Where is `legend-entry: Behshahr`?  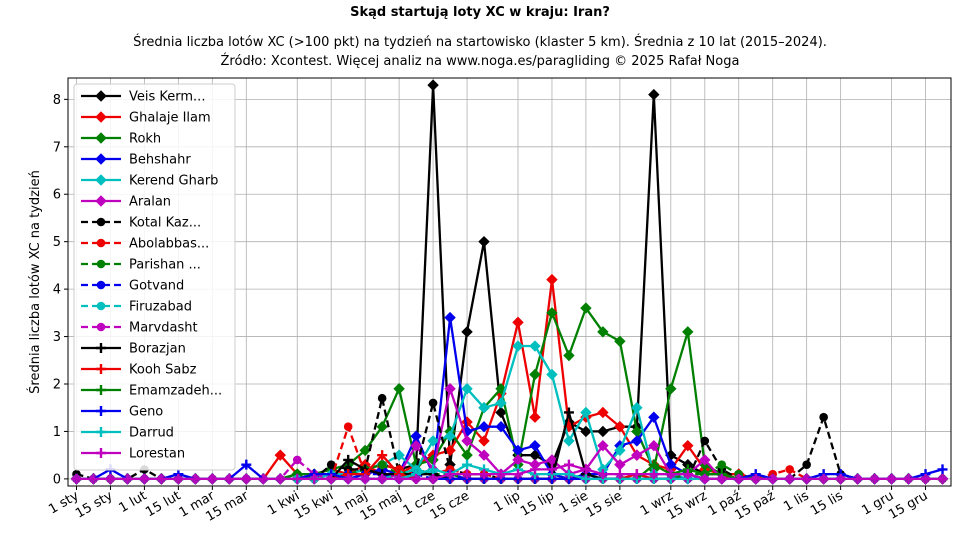
legend-entry: Behshahr is located at coordinates (136, 160).